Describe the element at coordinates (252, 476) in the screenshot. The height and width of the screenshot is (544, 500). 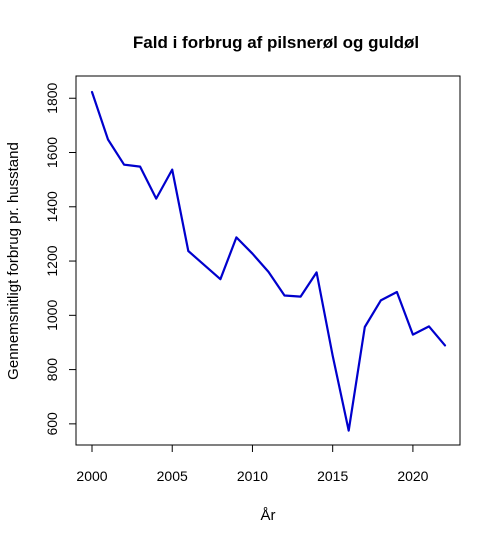
I see `x-tick-label: 2010` at that location.